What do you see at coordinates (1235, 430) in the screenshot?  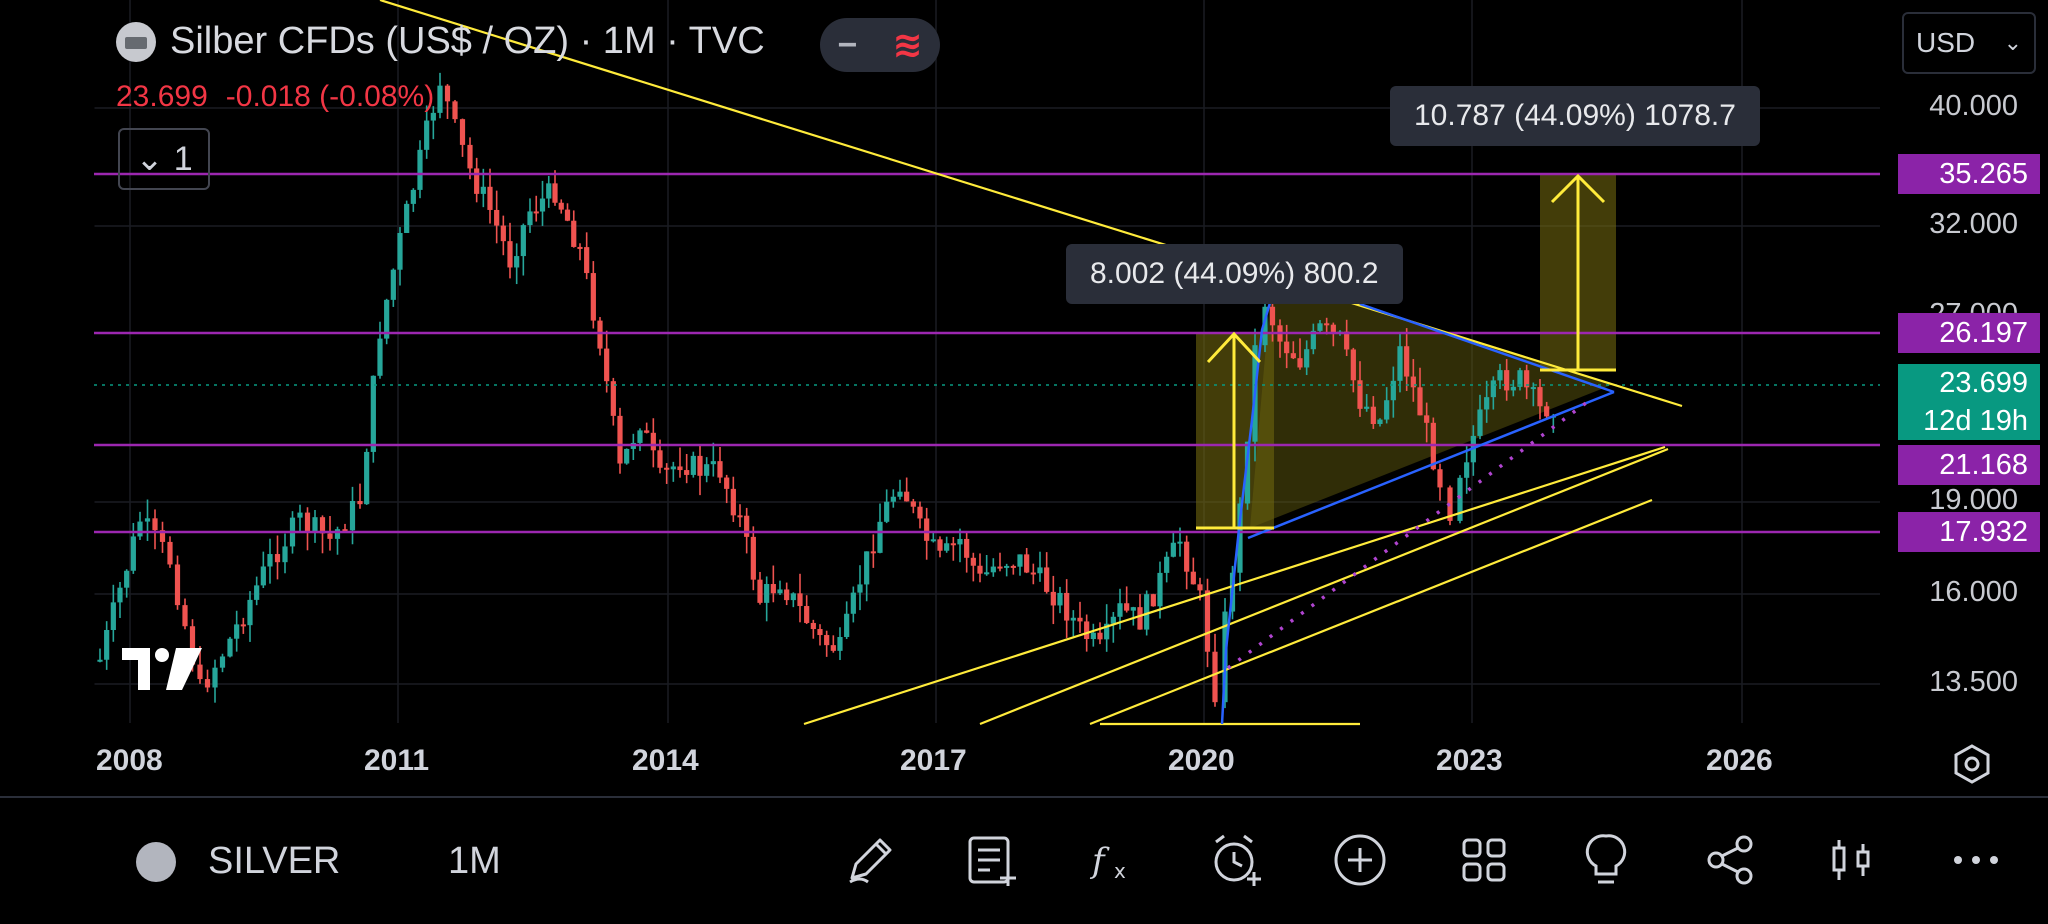 I see `measure-arrow-left` at bounding box center [1235, 430].